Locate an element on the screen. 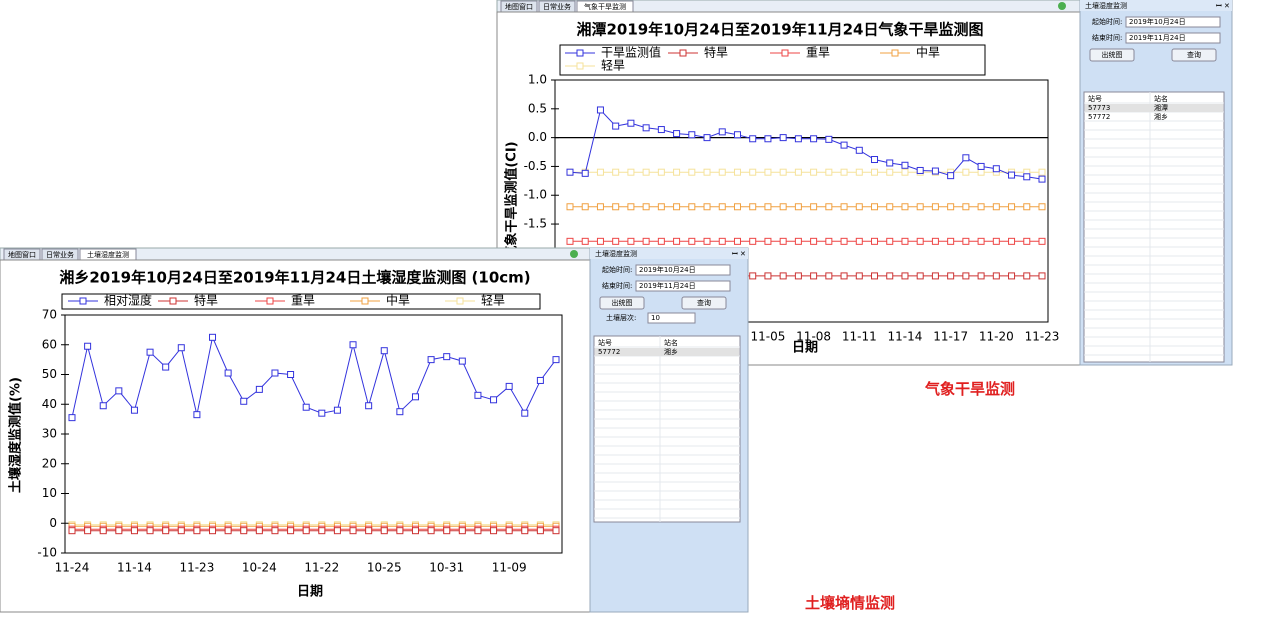  table-cell: 湘潭 is located at coordinates (1161, 107).